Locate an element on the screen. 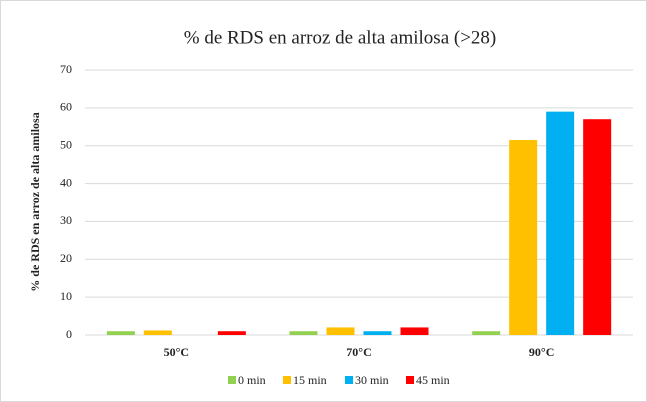  y-tick-label: 30 is located at coordinates (66, 220).